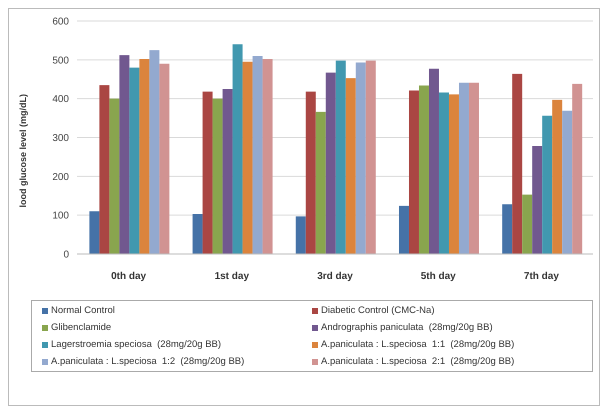  I want to click on y-tick-label: 100, so click(61, 216).